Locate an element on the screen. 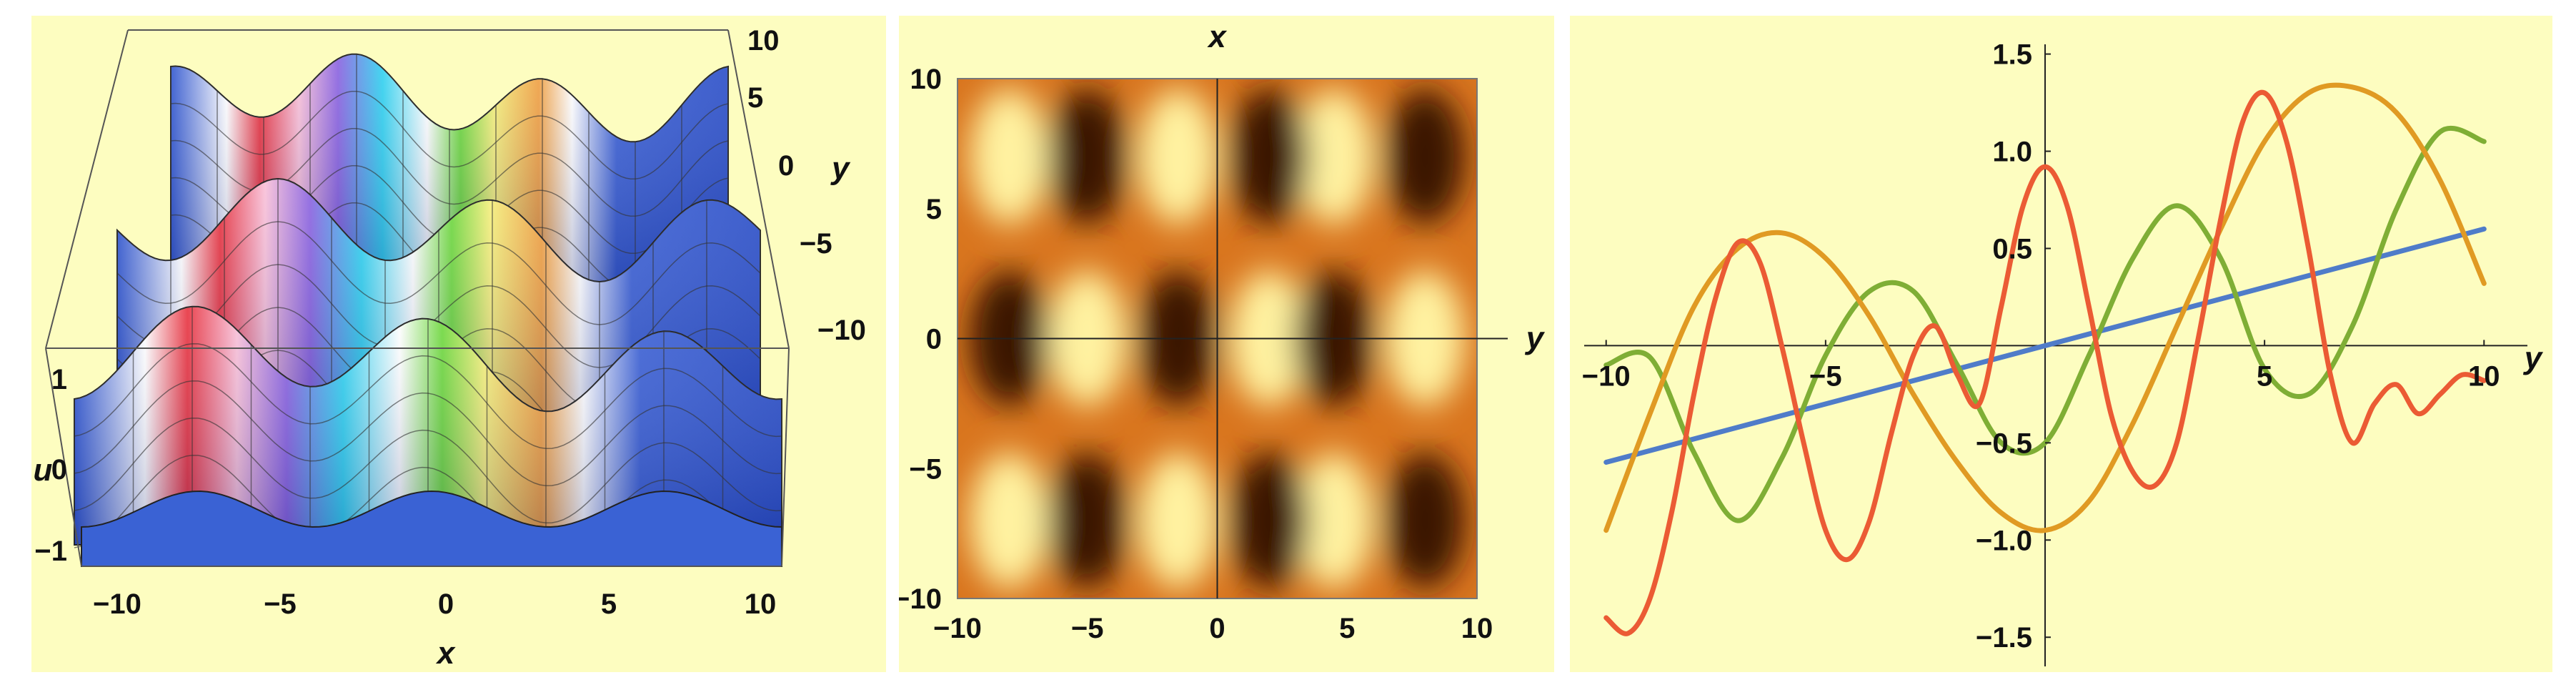 The width and height of the screenshot is (2576, 695). top-axis-label: x is located at coordinates (1217, 36).